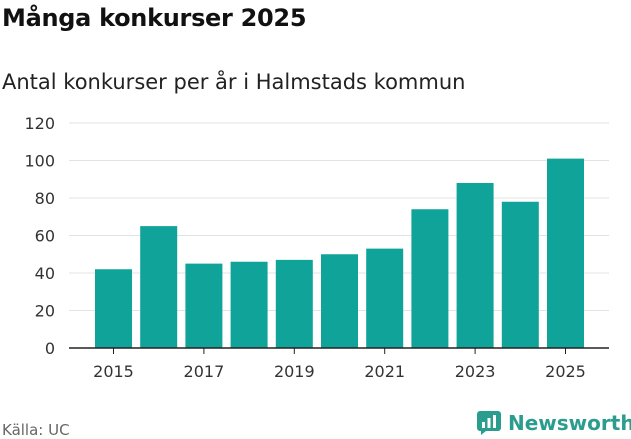 This screenshot has width=631, height=439. I want to click on bar-2021, so click(385, 298).